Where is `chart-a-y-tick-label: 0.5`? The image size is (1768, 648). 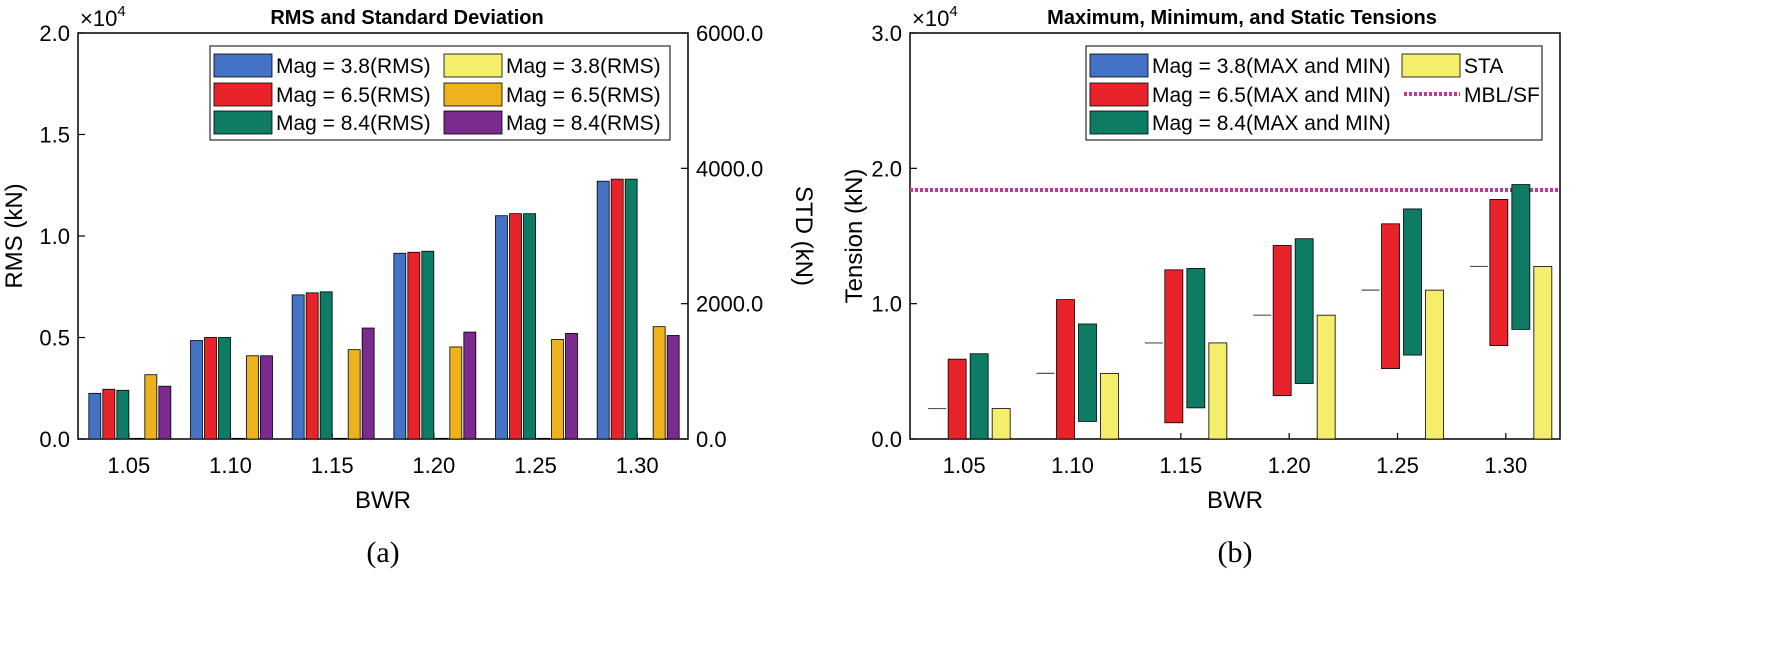 chart-a-y-tick-label: 0.5 is located at coordinates (54, 338).